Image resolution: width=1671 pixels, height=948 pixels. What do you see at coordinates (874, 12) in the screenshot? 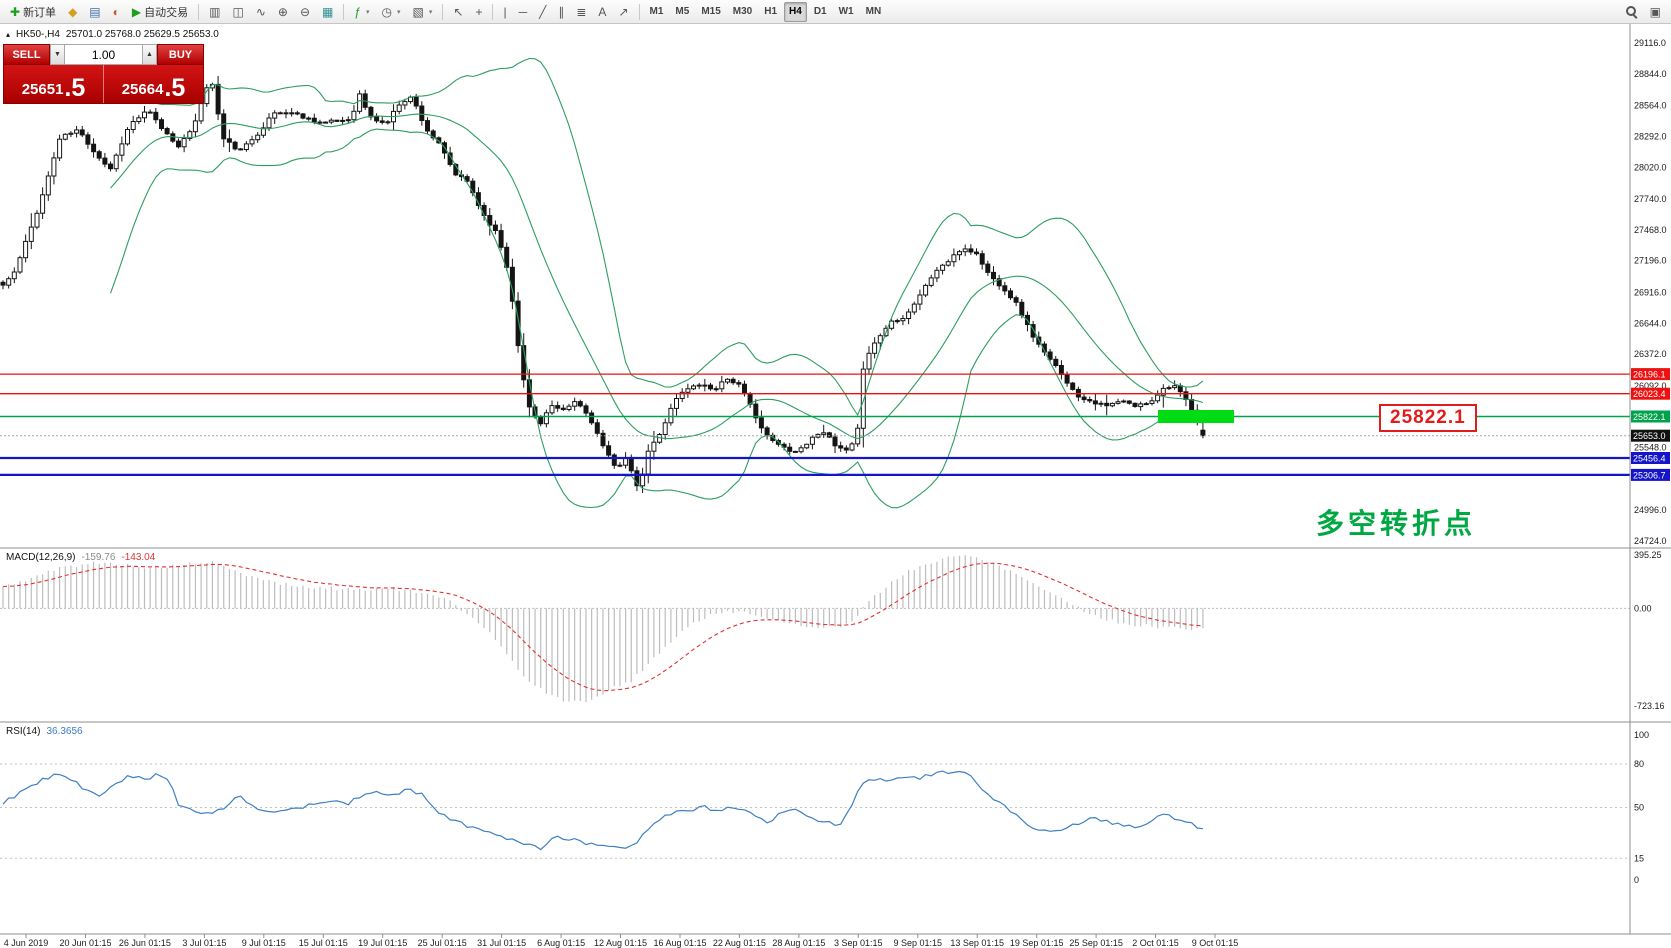
I see `timeframe-mn-button: MN` at bounding box center [874, 12].